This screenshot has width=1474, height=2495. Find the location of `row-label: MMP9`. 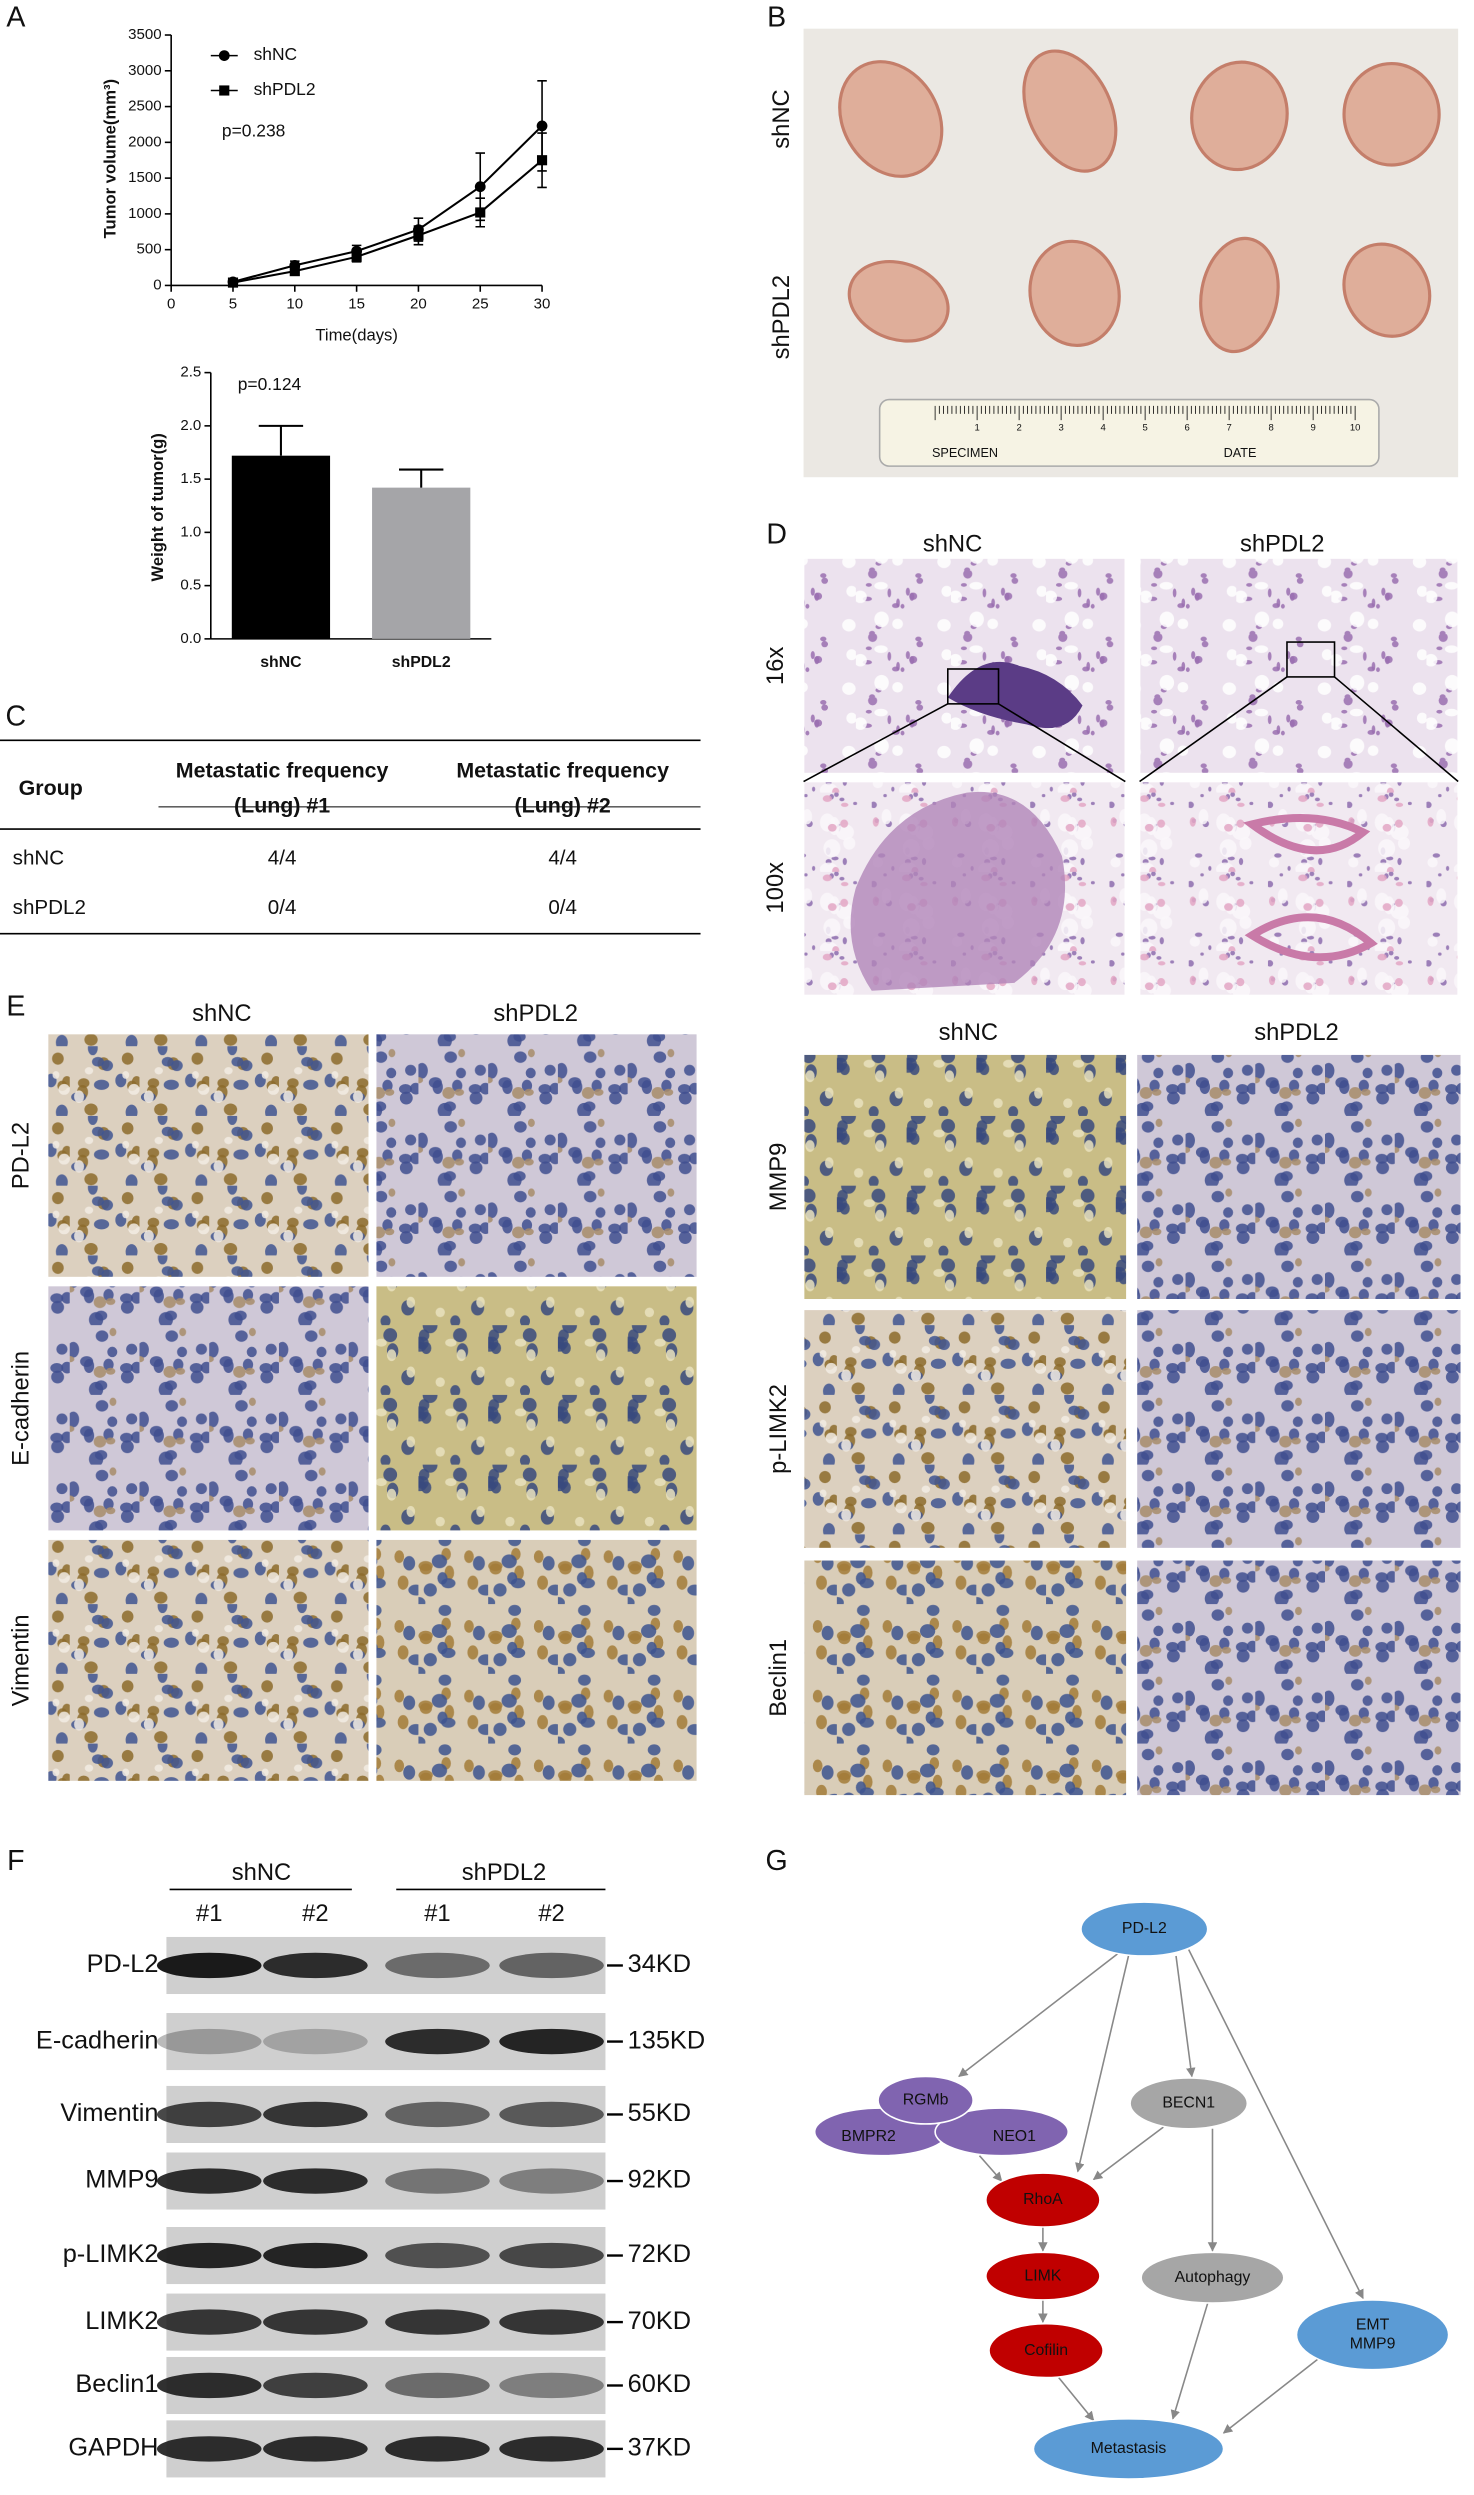

row-label: MMP9 is located at coordinates (778, 1177).